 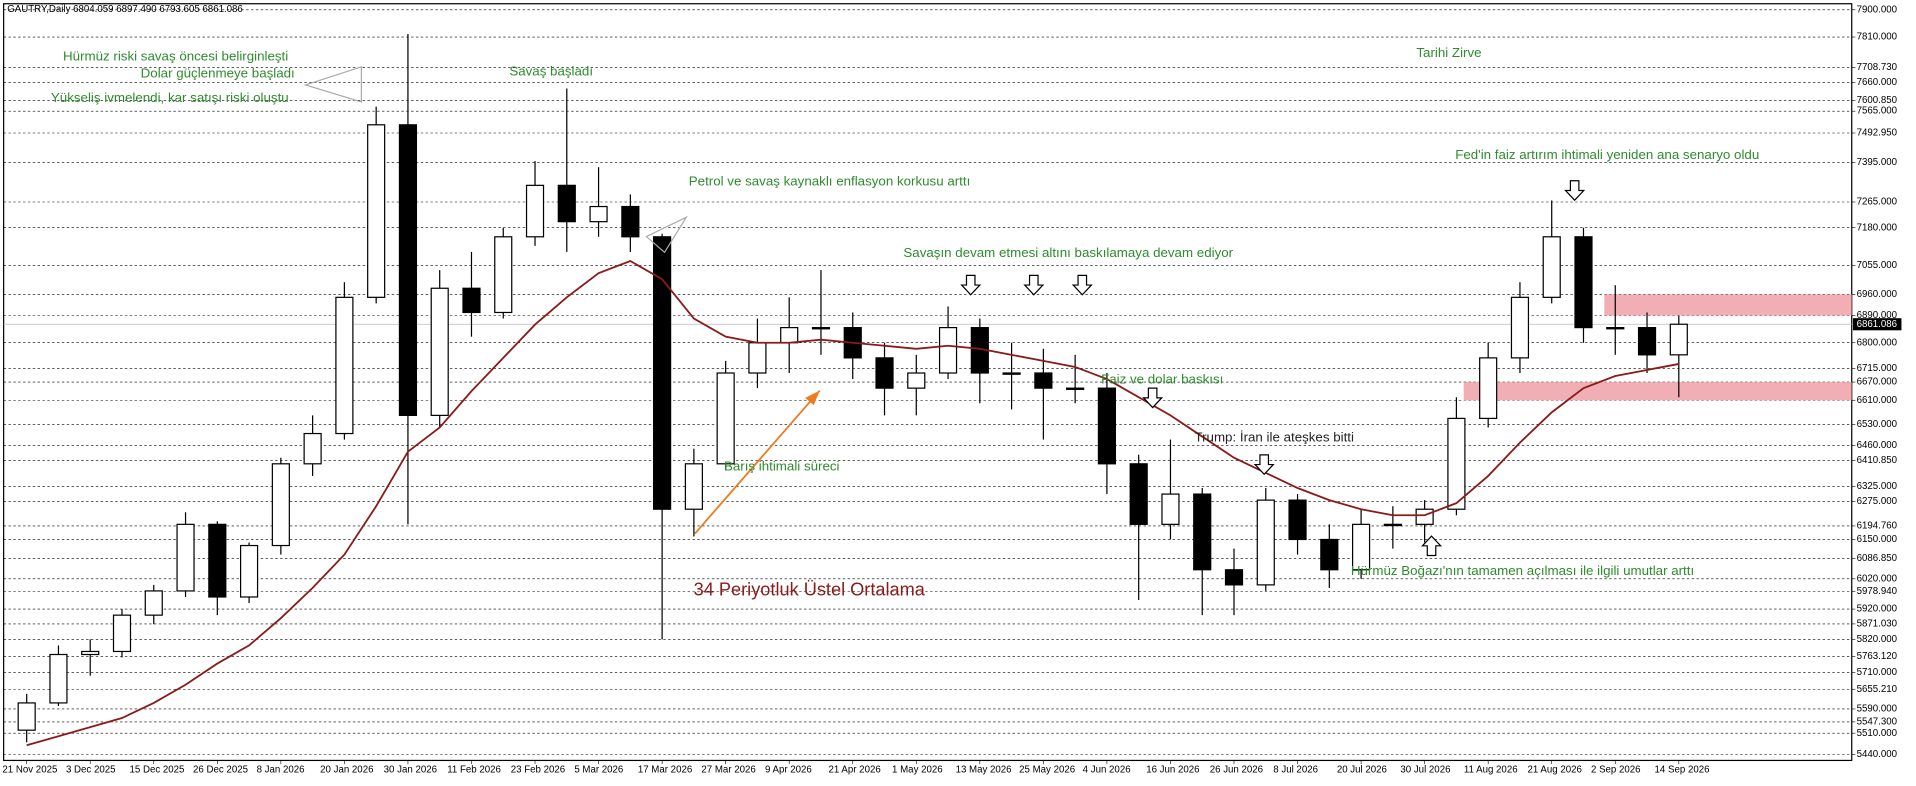 What do you see at coordinates (1162, 378) in the screenshot?
I see `annotation: Faiz ve dolar baskısı` at bounding box center [1162, 378].